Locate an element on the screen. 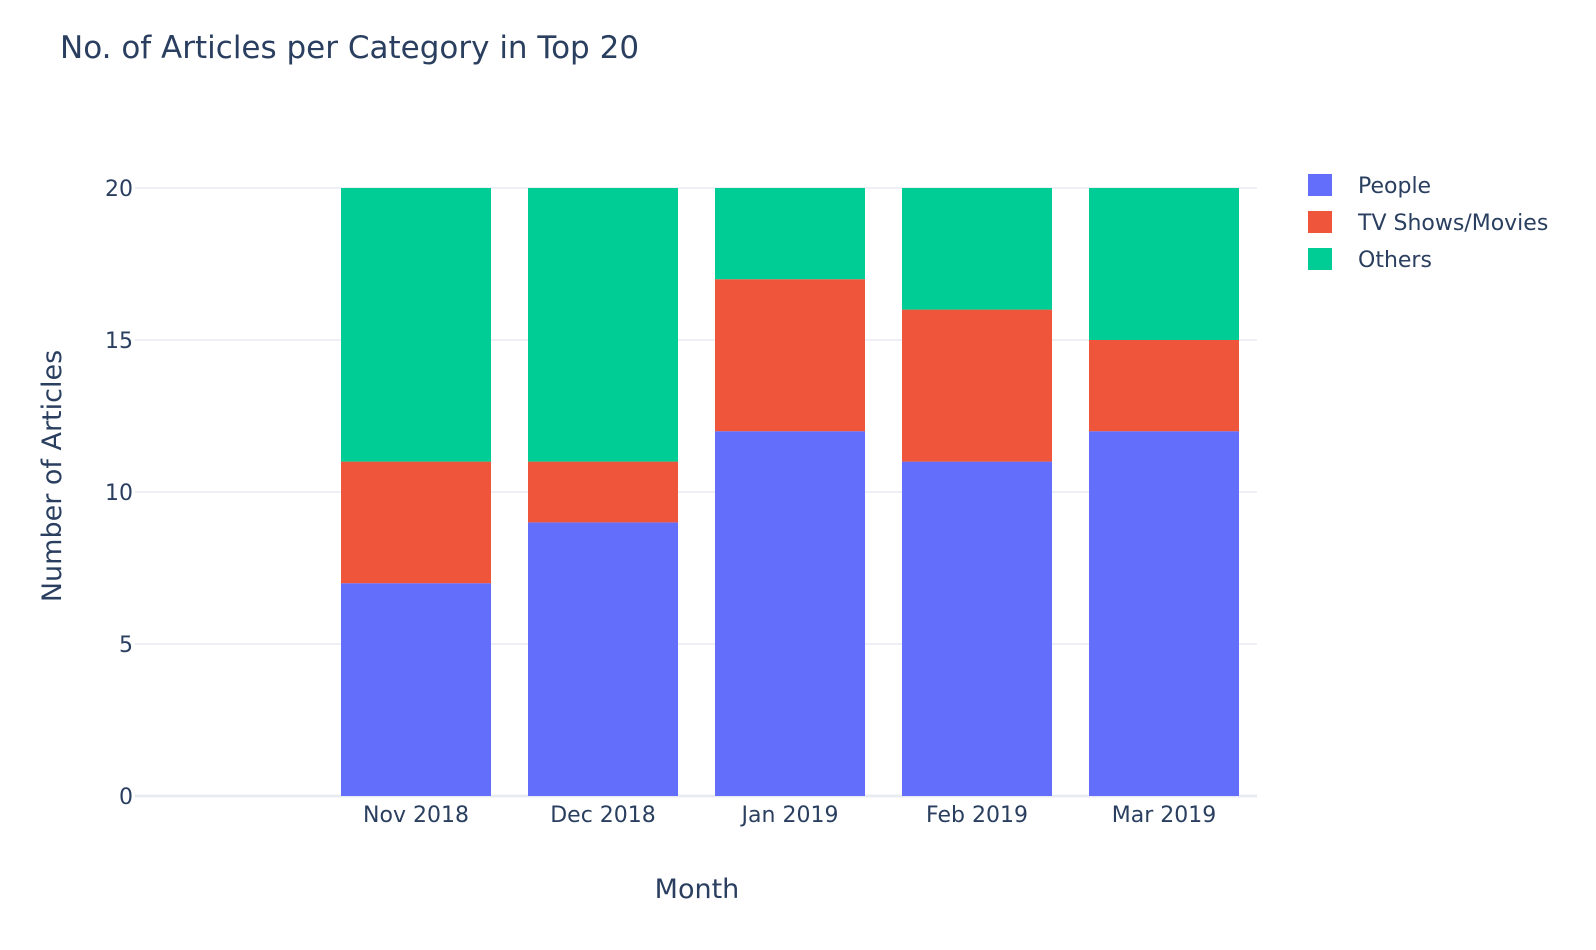  legend: People TV Shows/Movies Others is located at coordinates (1428, 223).